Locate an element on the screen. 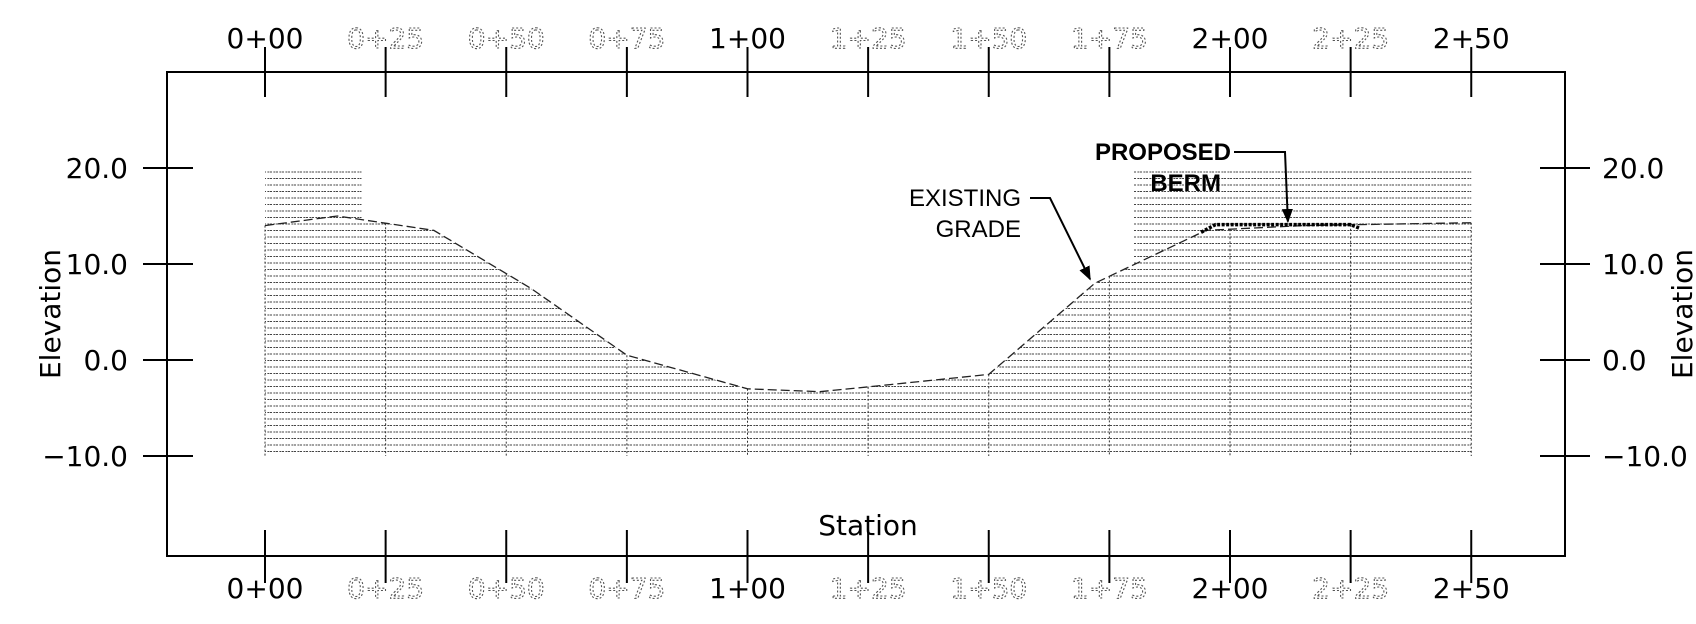 The image size is (1696, 624). top-tick-label: 1+75 is located at coordinates (1109, 38).